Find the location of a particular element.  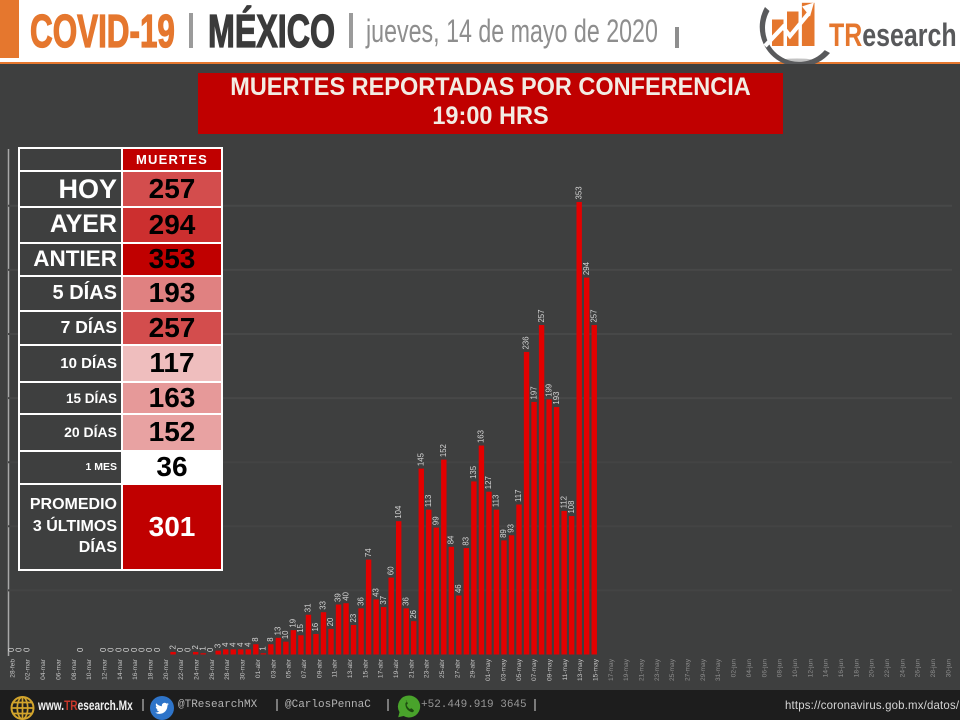

svg-text: 12-mar is located at coordinates (104, 669).